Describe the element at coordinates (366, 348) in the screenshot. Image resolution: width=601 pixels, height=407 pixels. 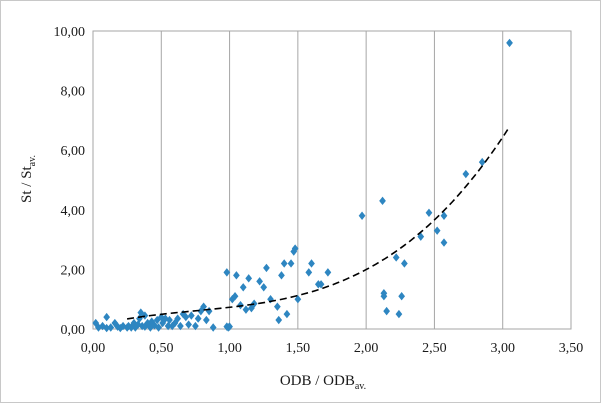
I see `x-tick-label: 2,00` at that location.